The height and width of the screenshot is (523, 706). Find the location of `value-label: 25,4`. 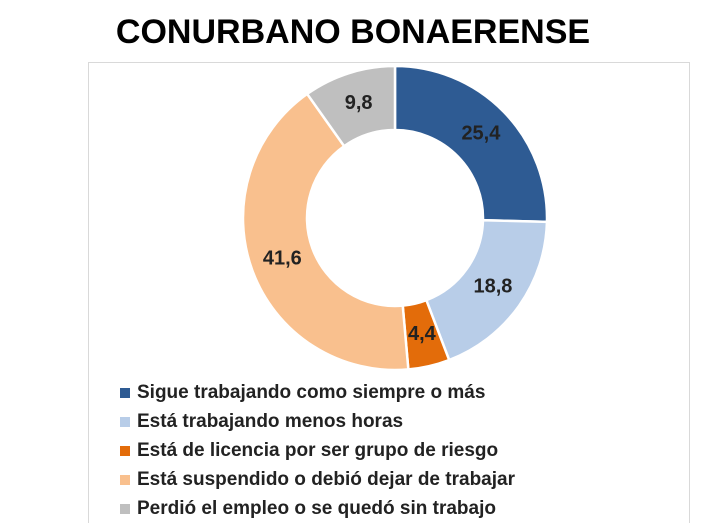

value-label: 25,4 is located at coordinates (481, 134).